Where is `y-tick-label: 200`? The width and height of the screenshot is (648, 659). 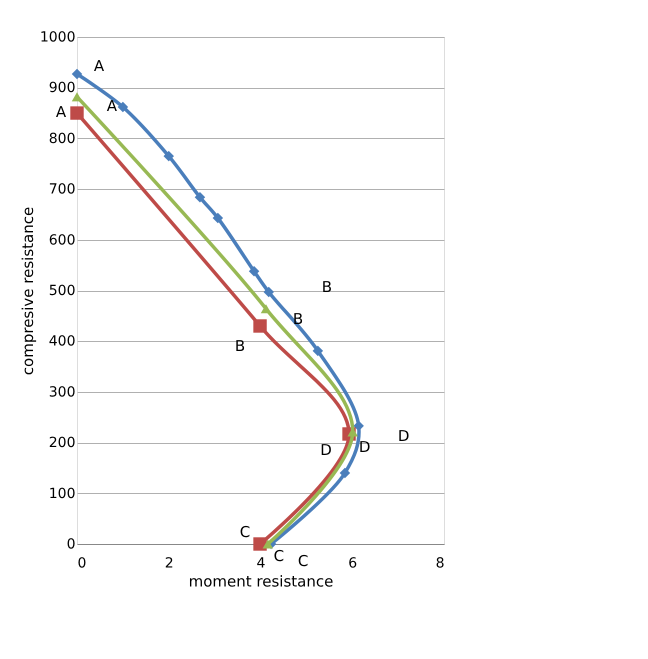
y-tick-label: 200 is located at coordinates (62, 443).